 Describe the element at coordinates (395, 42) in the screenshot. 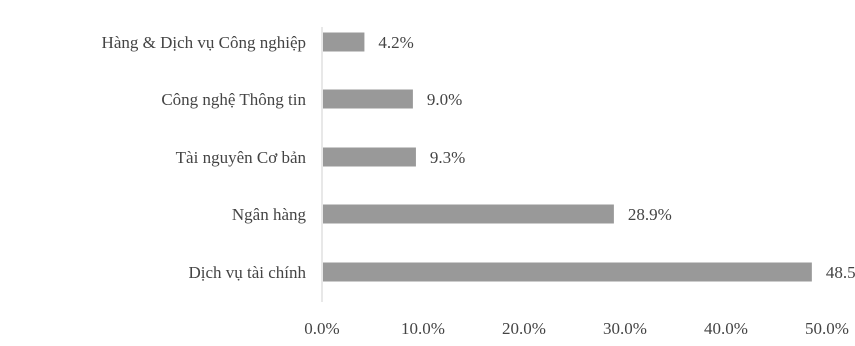

I see `data-label: 4.2%` at that location.